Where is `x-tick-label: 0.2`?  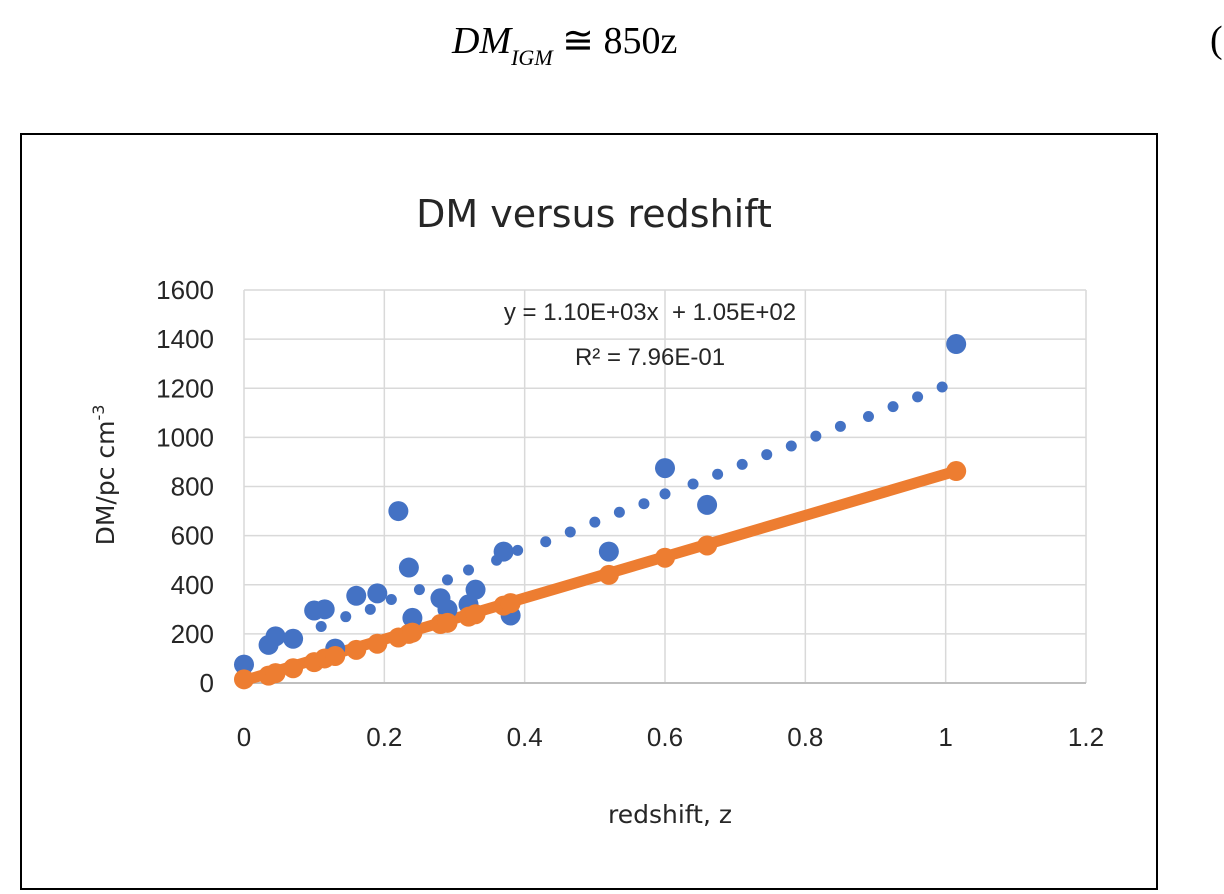
x-tick-label: 0.2 is located at coordinates (384, 737).